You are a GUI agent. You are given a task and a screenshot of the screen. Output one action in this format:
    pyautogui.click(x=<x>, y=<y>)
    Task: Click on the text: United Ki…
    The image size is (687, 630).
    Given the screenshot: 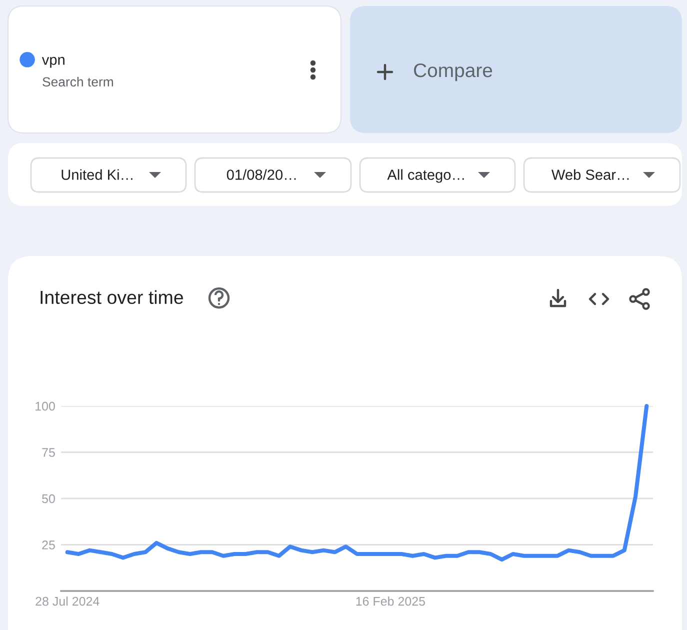 What is the action you would take?
    pyautogui.click(x=97, y=174)
    